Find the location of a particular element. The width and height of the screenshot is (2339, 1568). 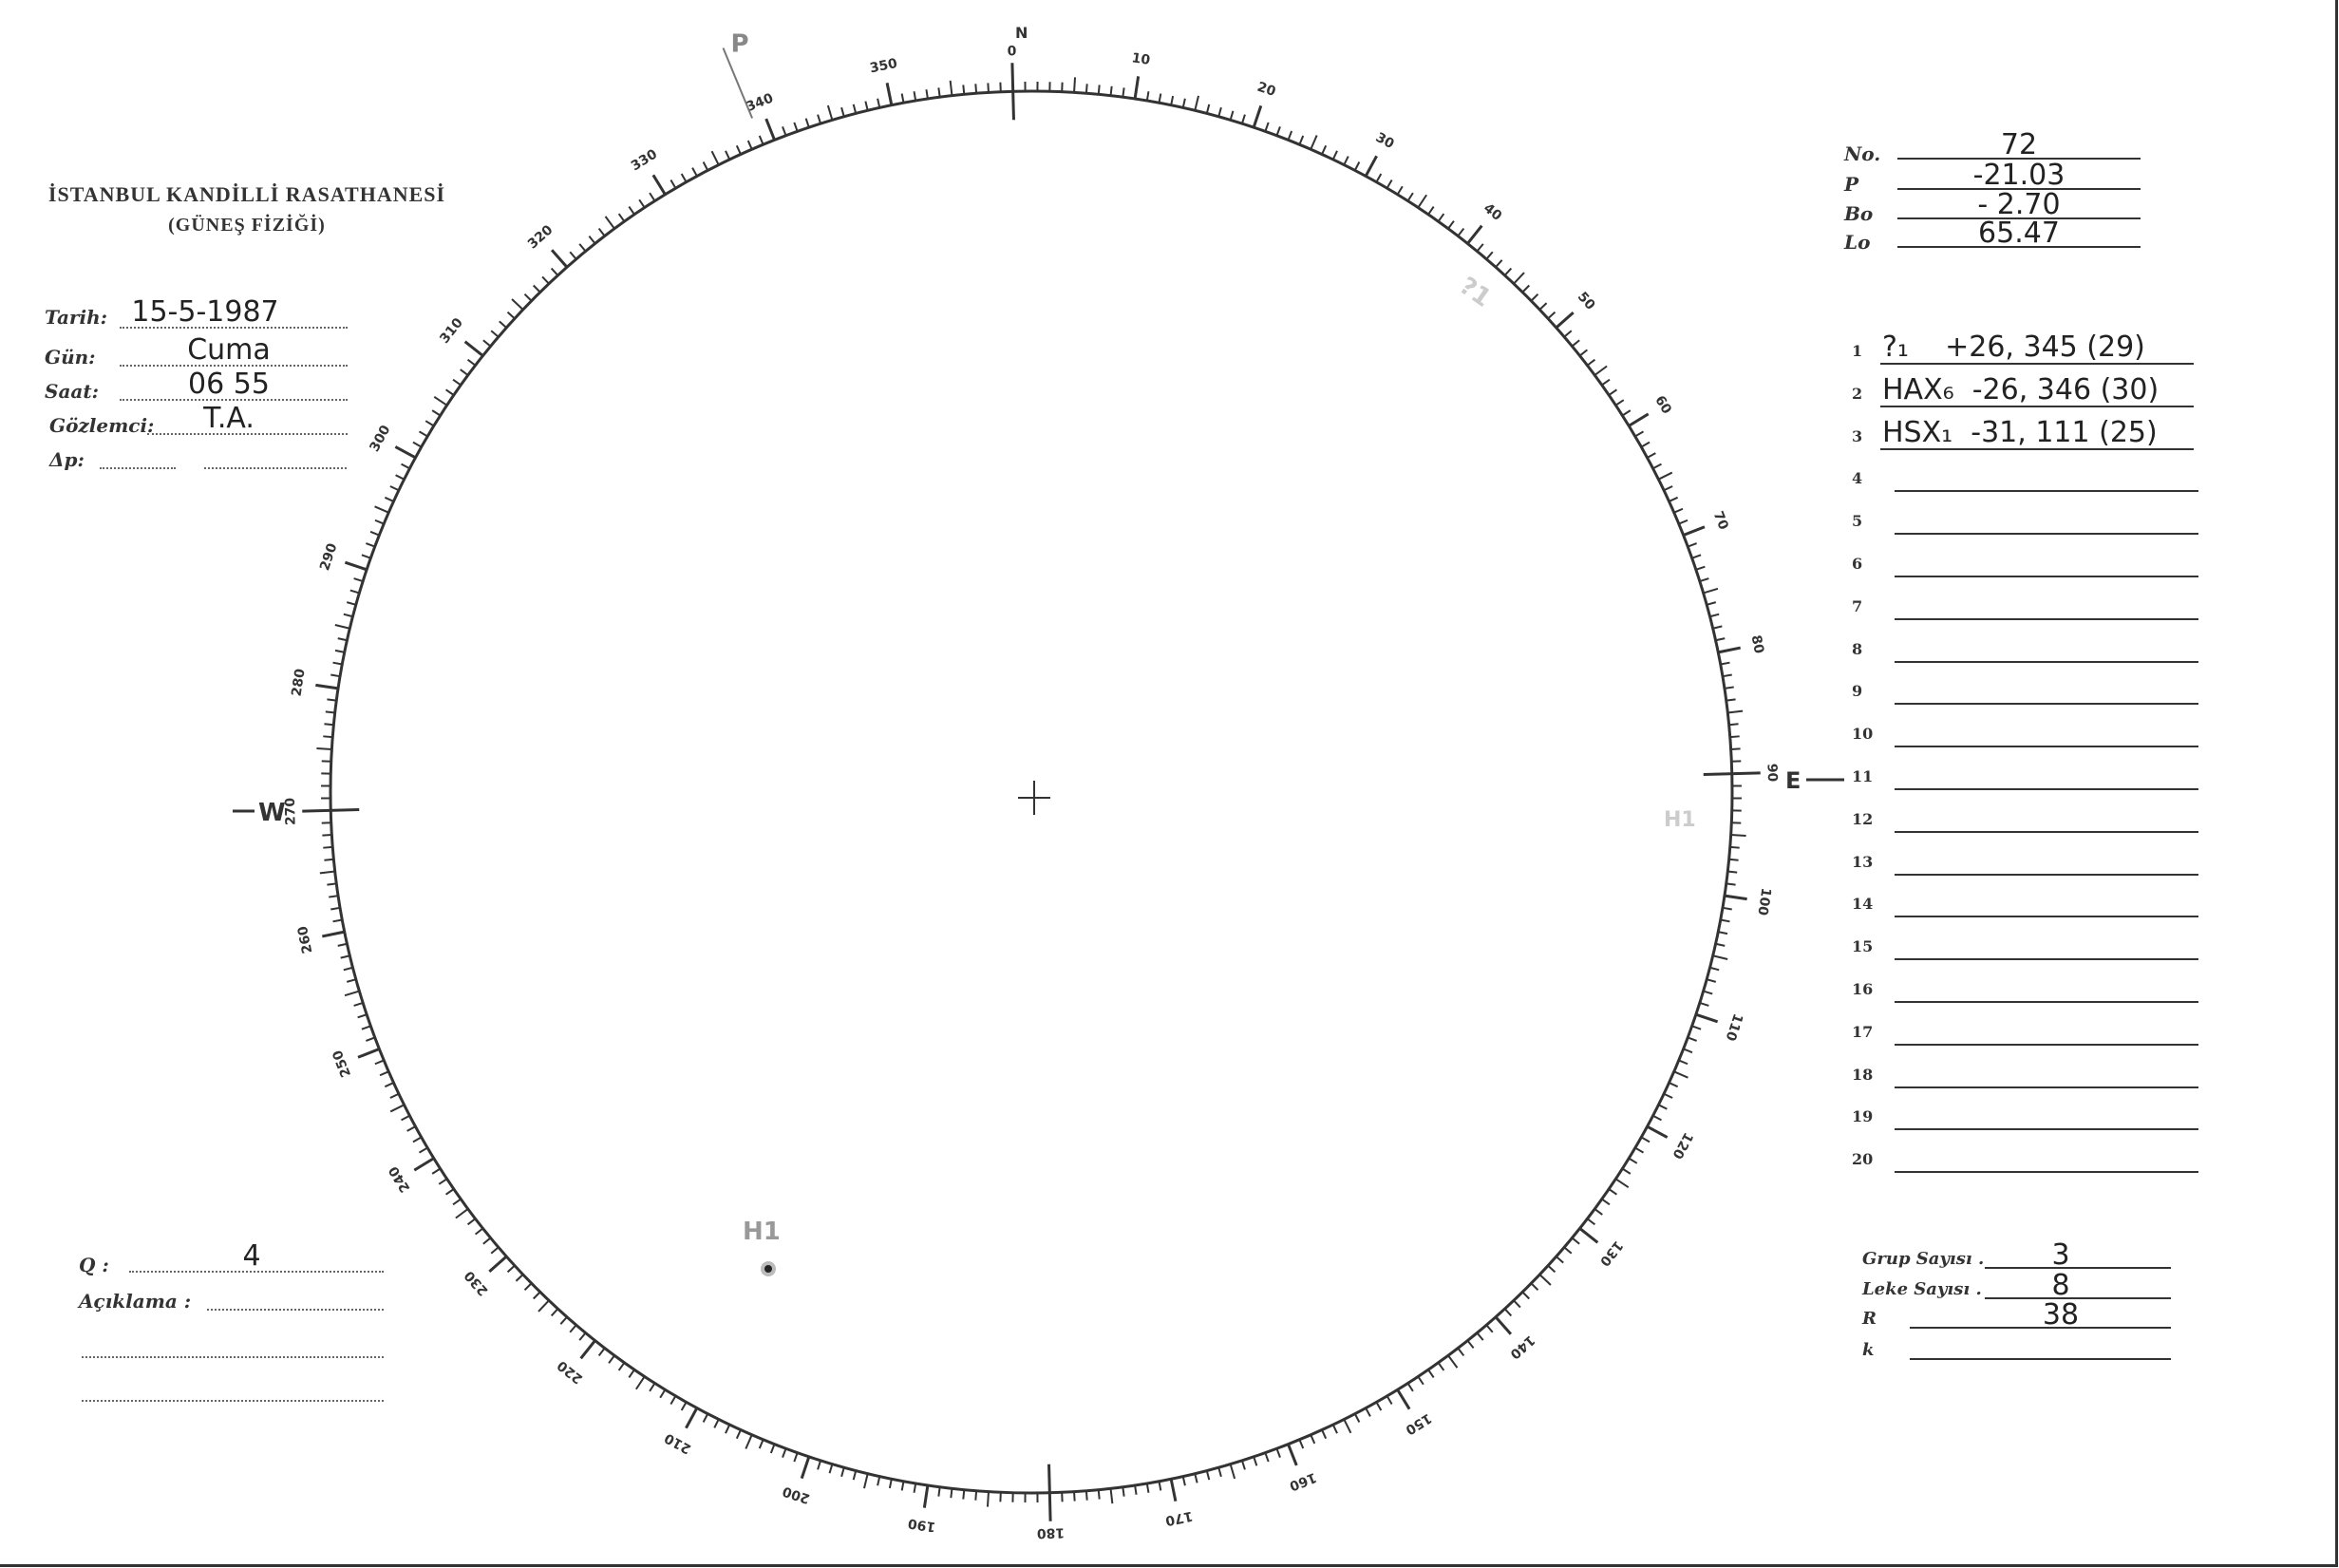

time-value: 06 55 is located at coordinates (229, 384).